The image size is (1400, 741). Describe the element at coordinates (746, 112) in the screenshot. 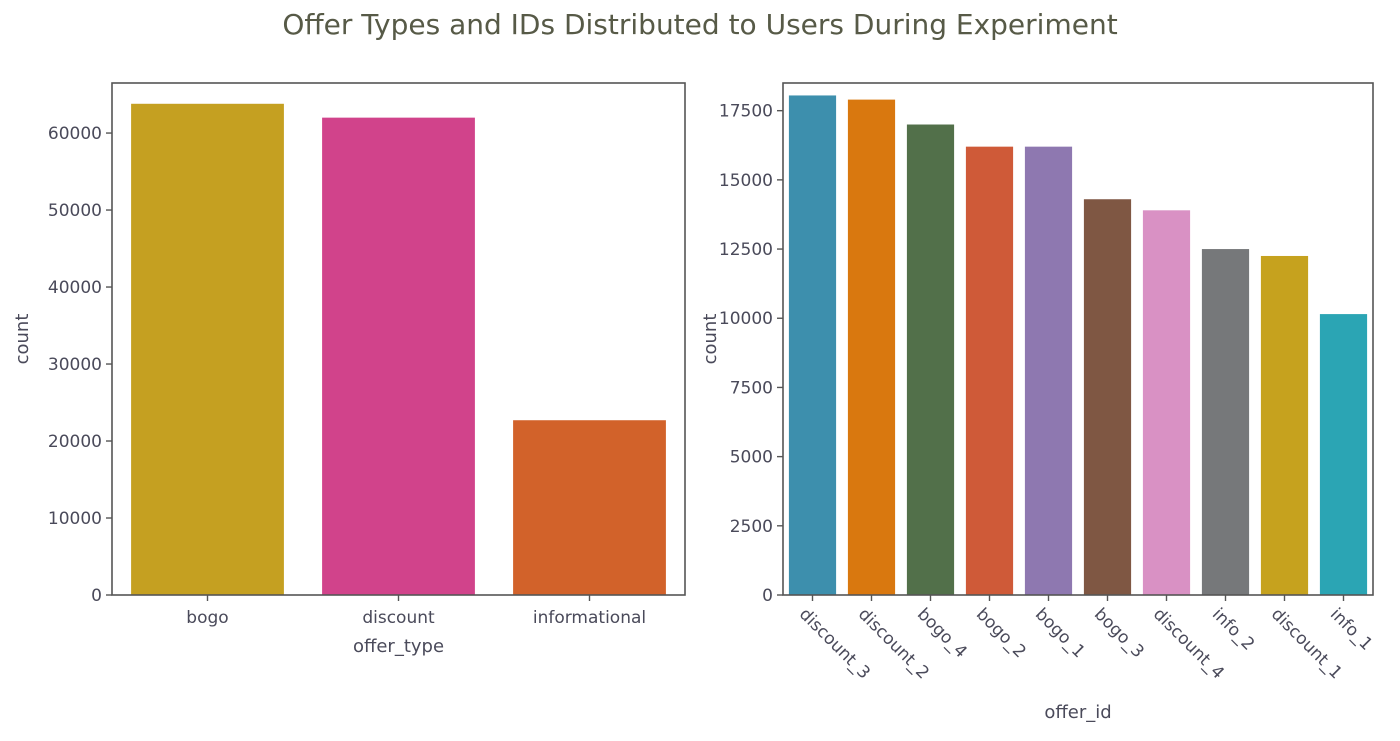

I see `y-tick-label: 17500` at that location.